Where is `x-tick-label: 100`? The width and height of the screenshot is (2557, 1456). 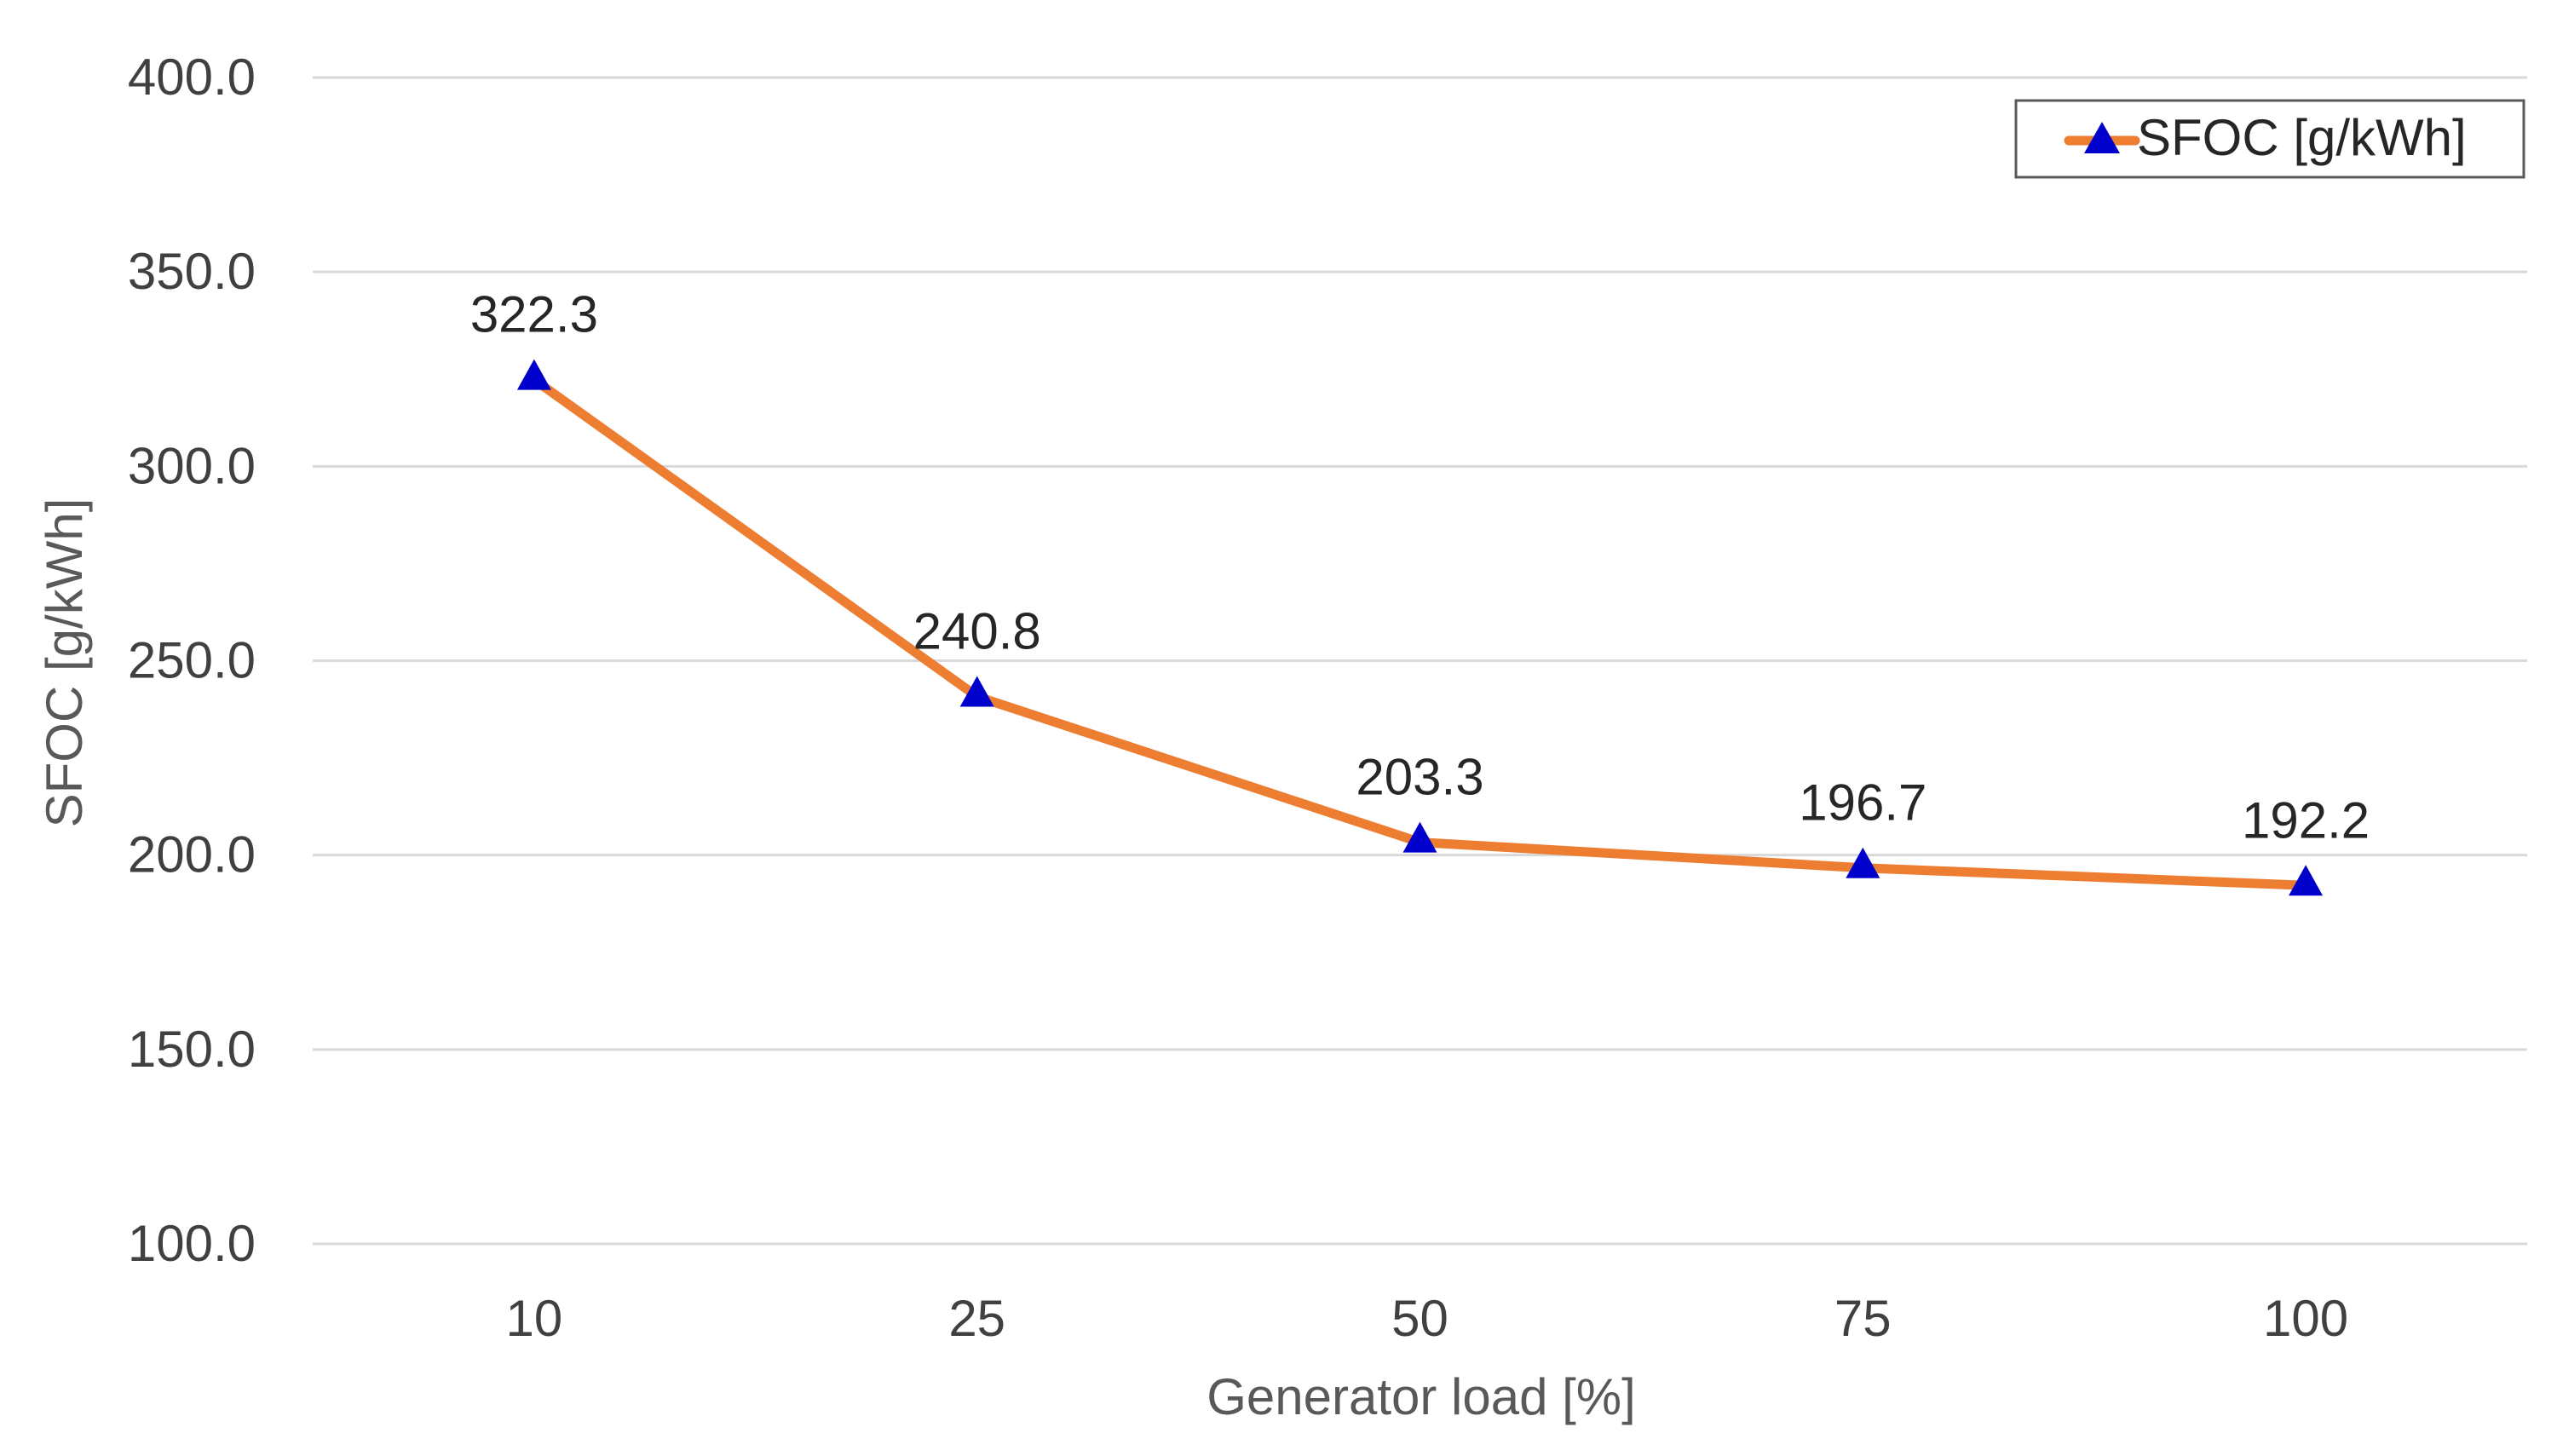
x-tick-label: 100 is located at coordinates (2305, 1318).